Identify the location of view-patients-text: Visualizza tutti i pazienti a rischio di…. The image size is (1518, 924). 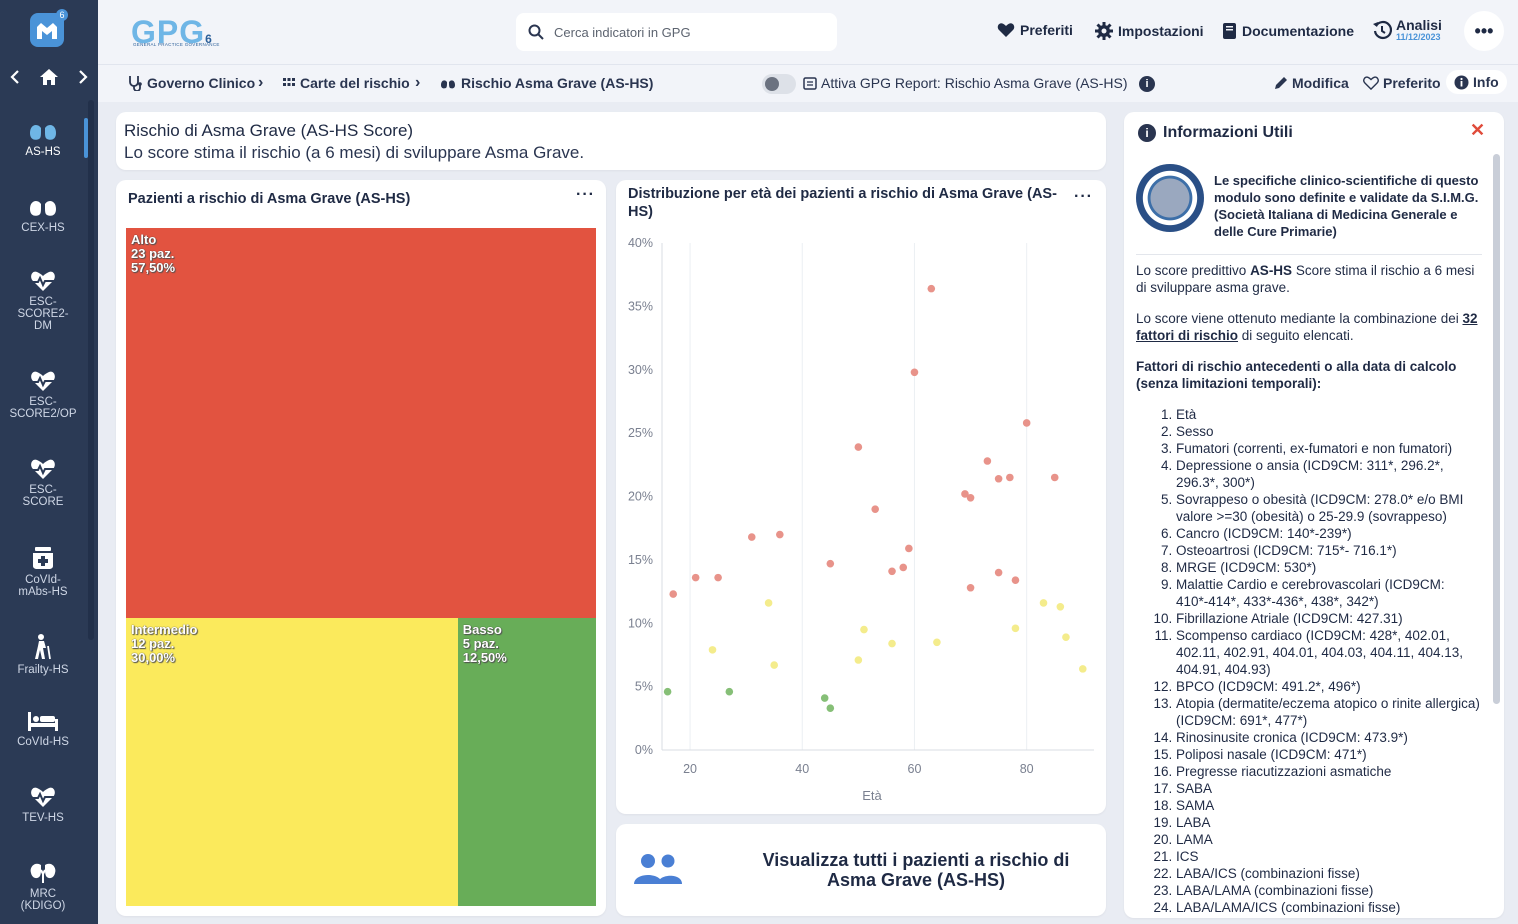
(916, 870).